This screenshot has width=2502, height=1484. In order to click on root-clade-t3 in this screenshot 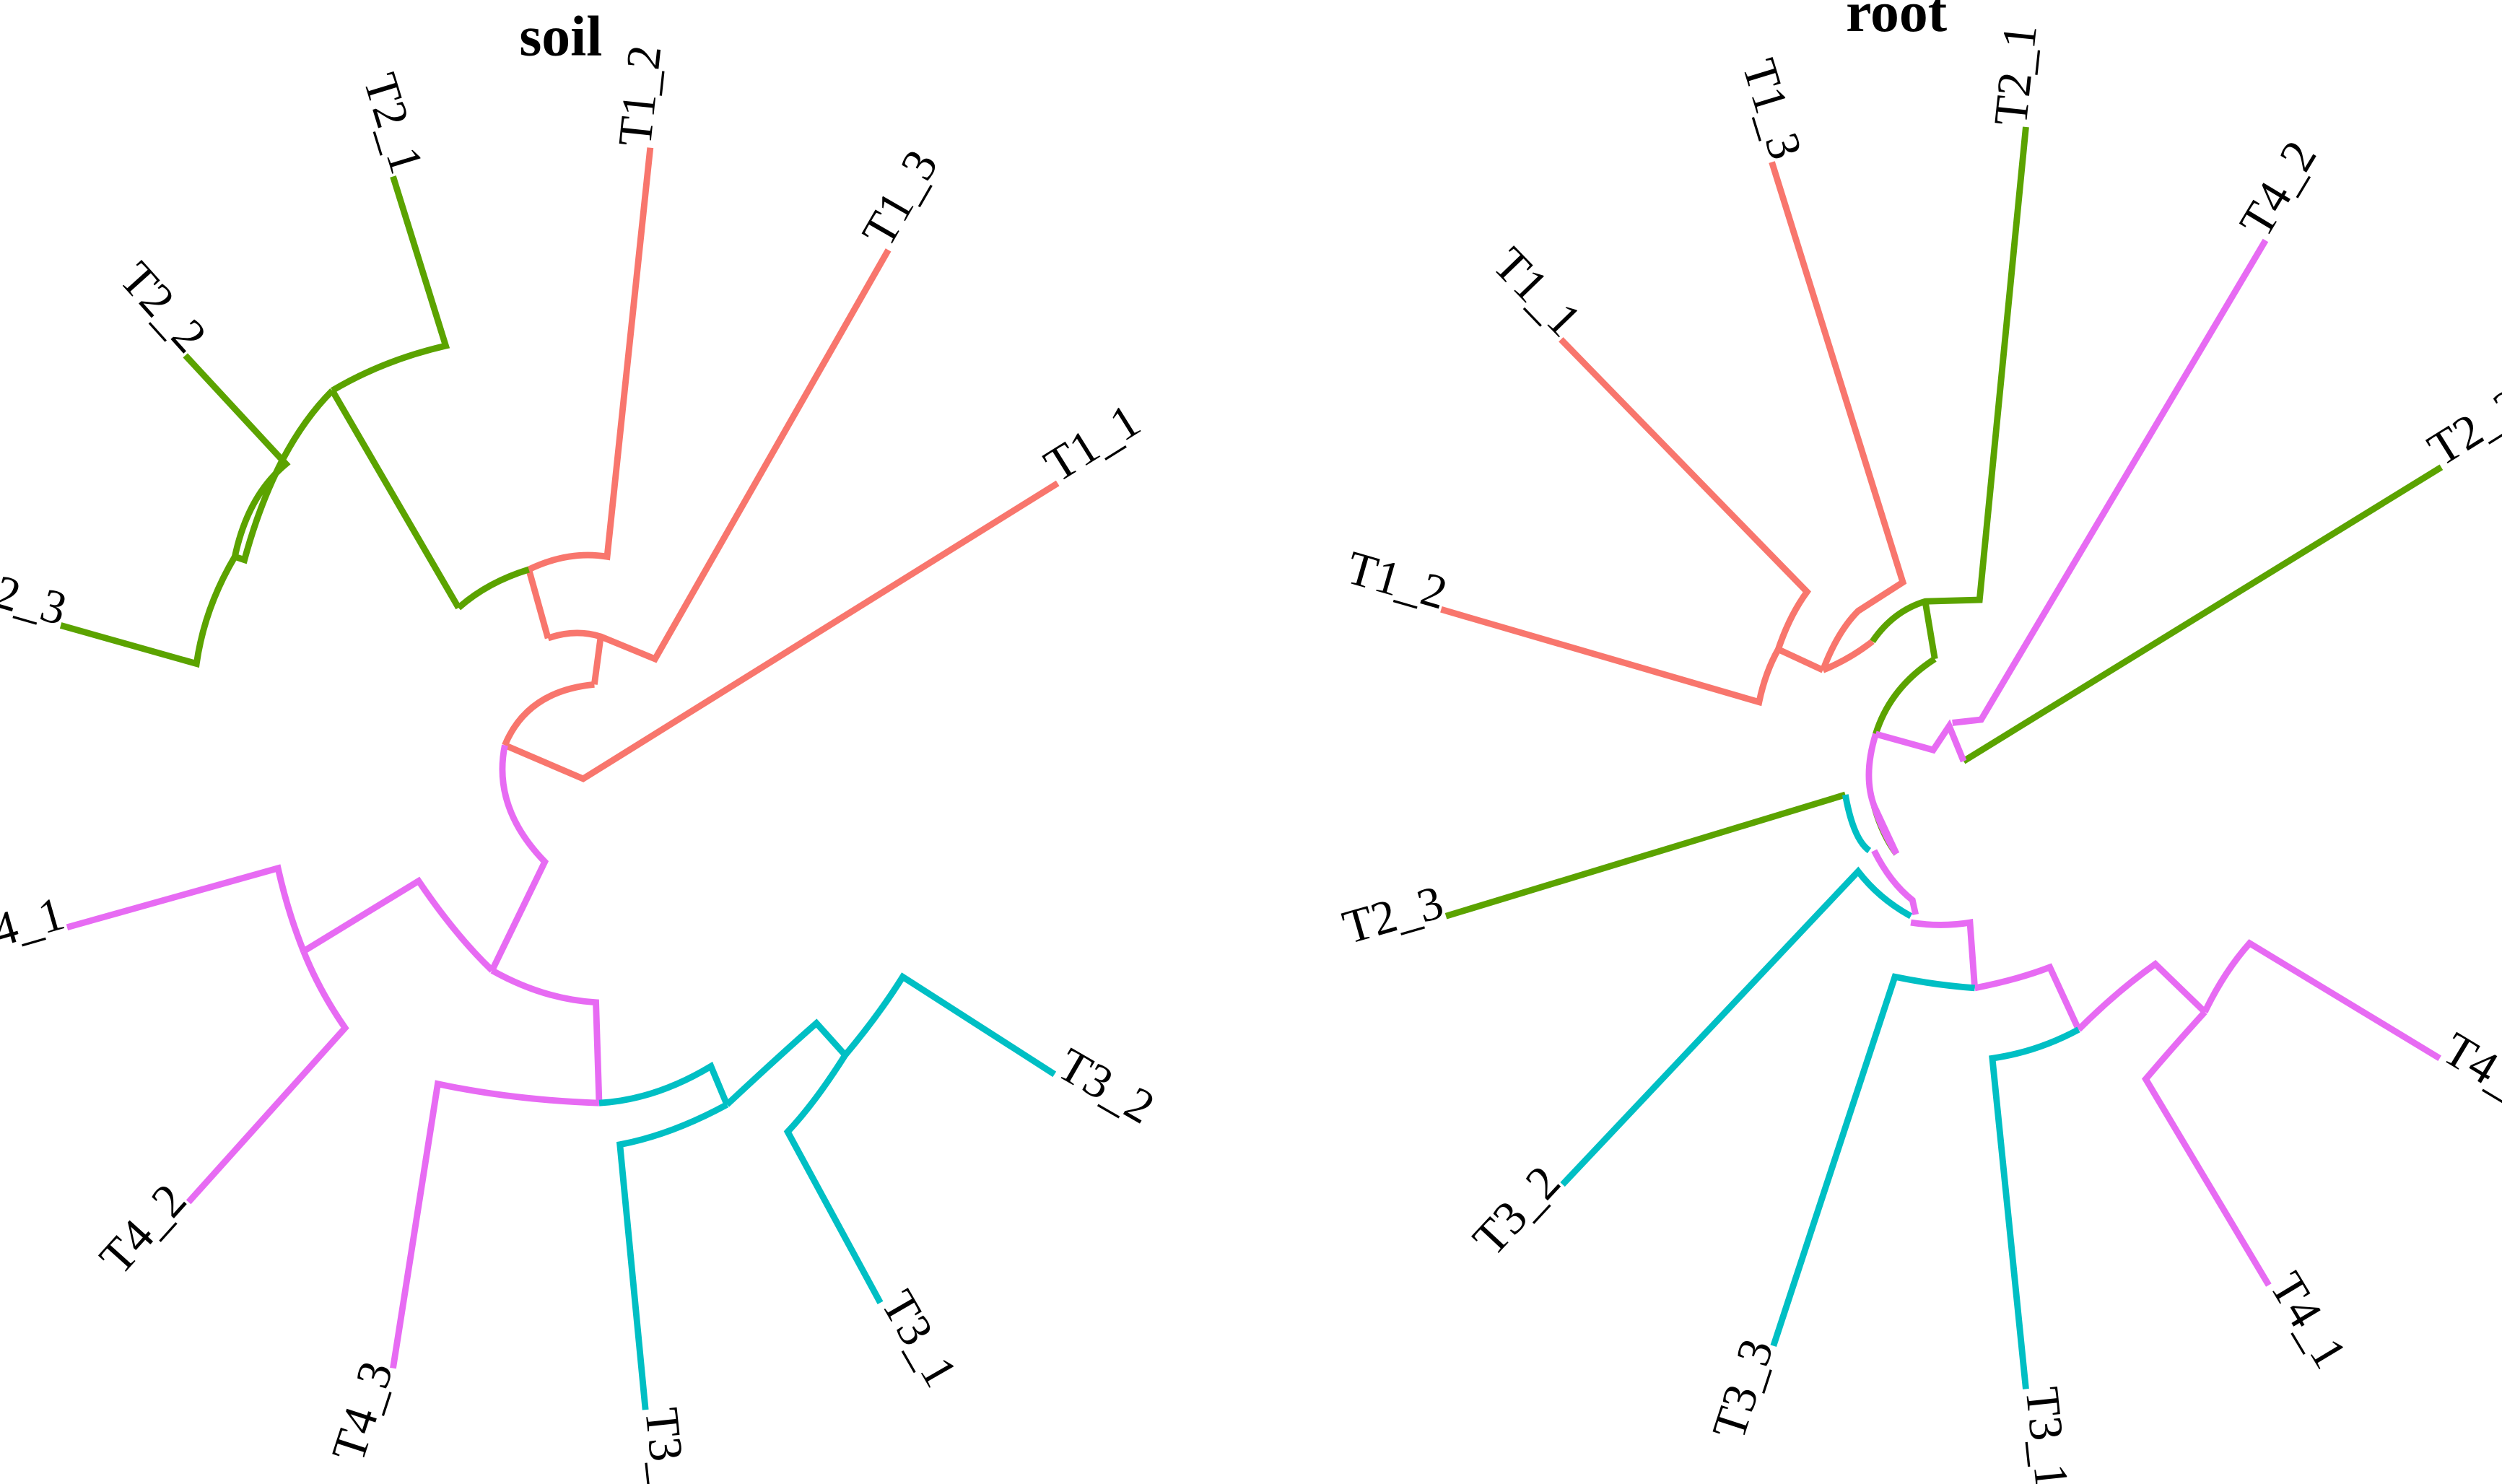, I will do `click(1820, 1091)`.